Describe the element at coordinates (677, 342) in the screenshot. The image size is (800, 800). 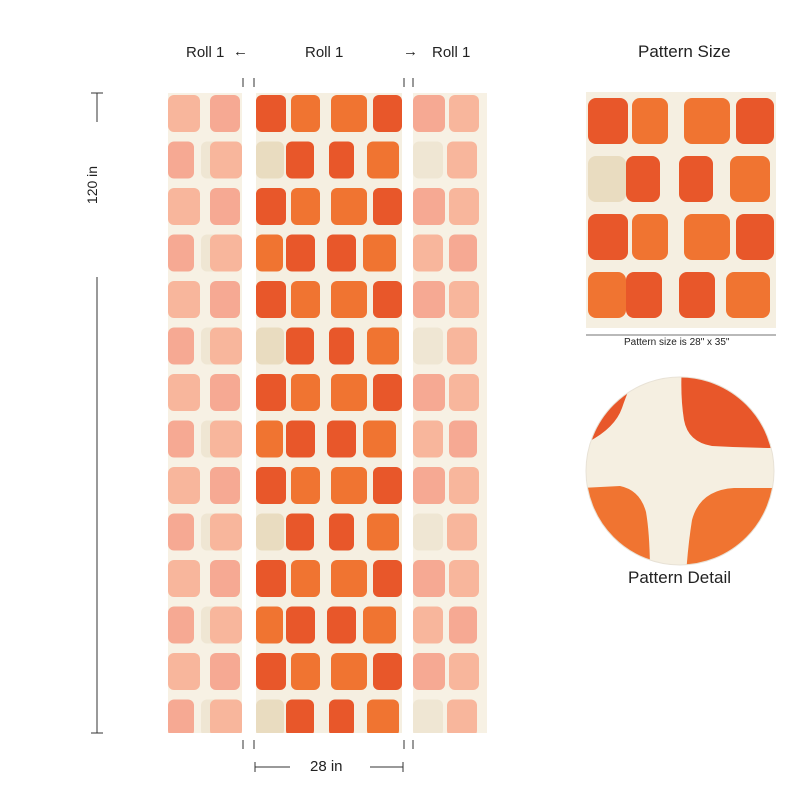
I see `pattern-size-caption: Pattern size is 28" x 35"` at that location.